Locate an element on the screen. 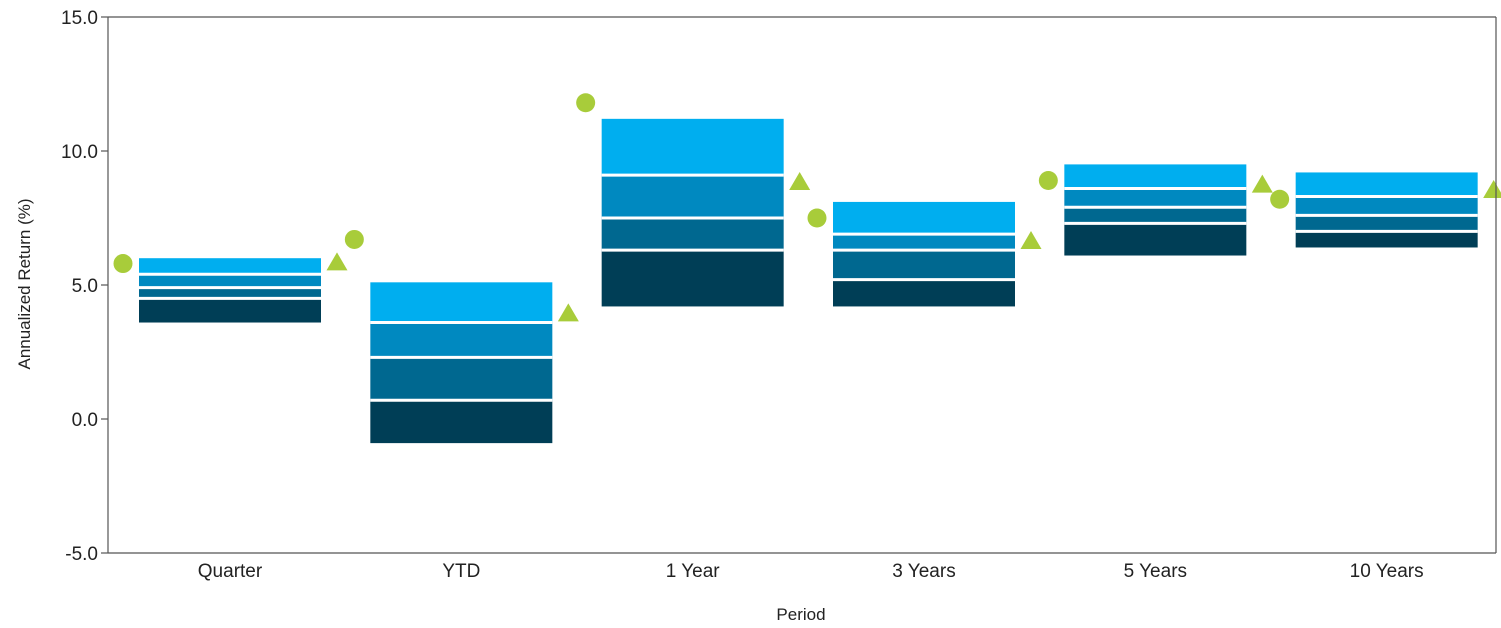 The height and width of the screenshot is (628, 1501). range-bar-ytd is located at coordinates (461, 363).